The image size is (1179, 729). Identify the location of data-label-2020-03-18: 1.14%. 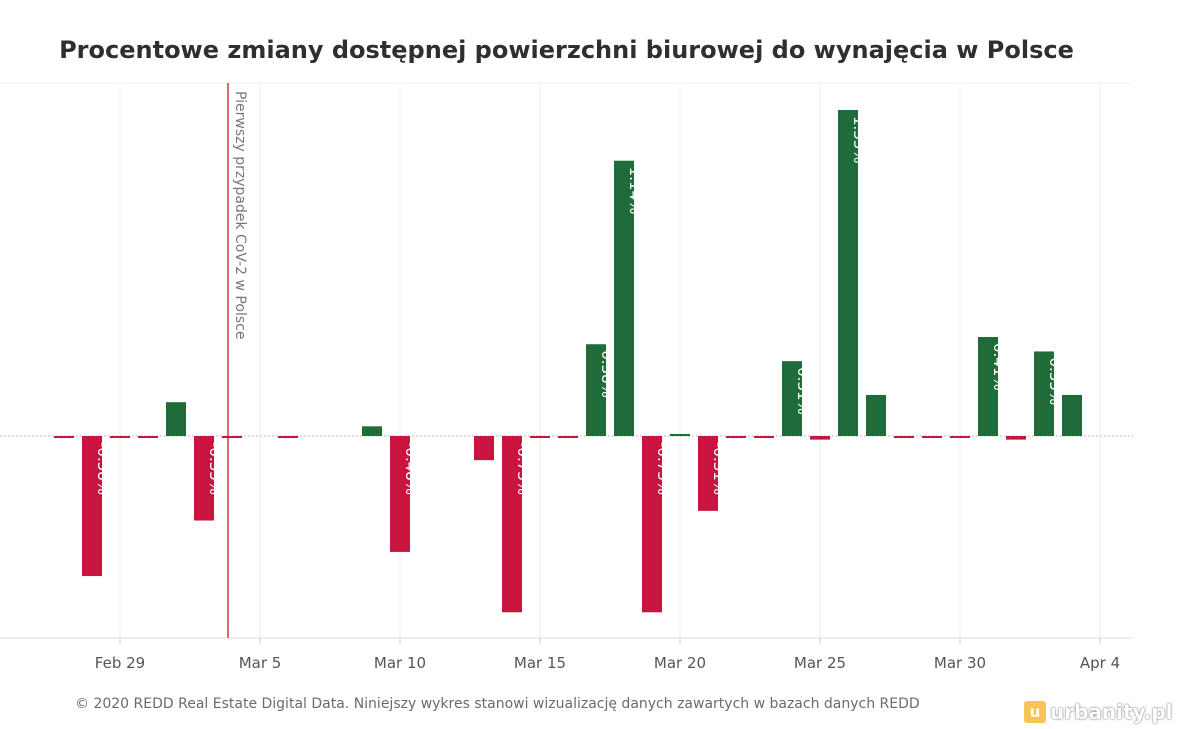
(635, 191).